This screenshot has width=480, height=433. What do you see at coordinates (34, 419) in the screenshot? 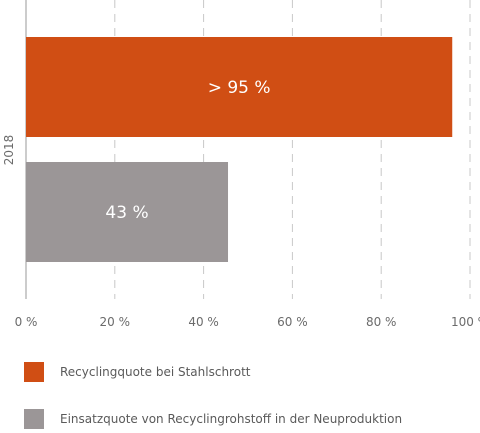
I see `legend-swatch-gray` at bounding box center [34, 419].